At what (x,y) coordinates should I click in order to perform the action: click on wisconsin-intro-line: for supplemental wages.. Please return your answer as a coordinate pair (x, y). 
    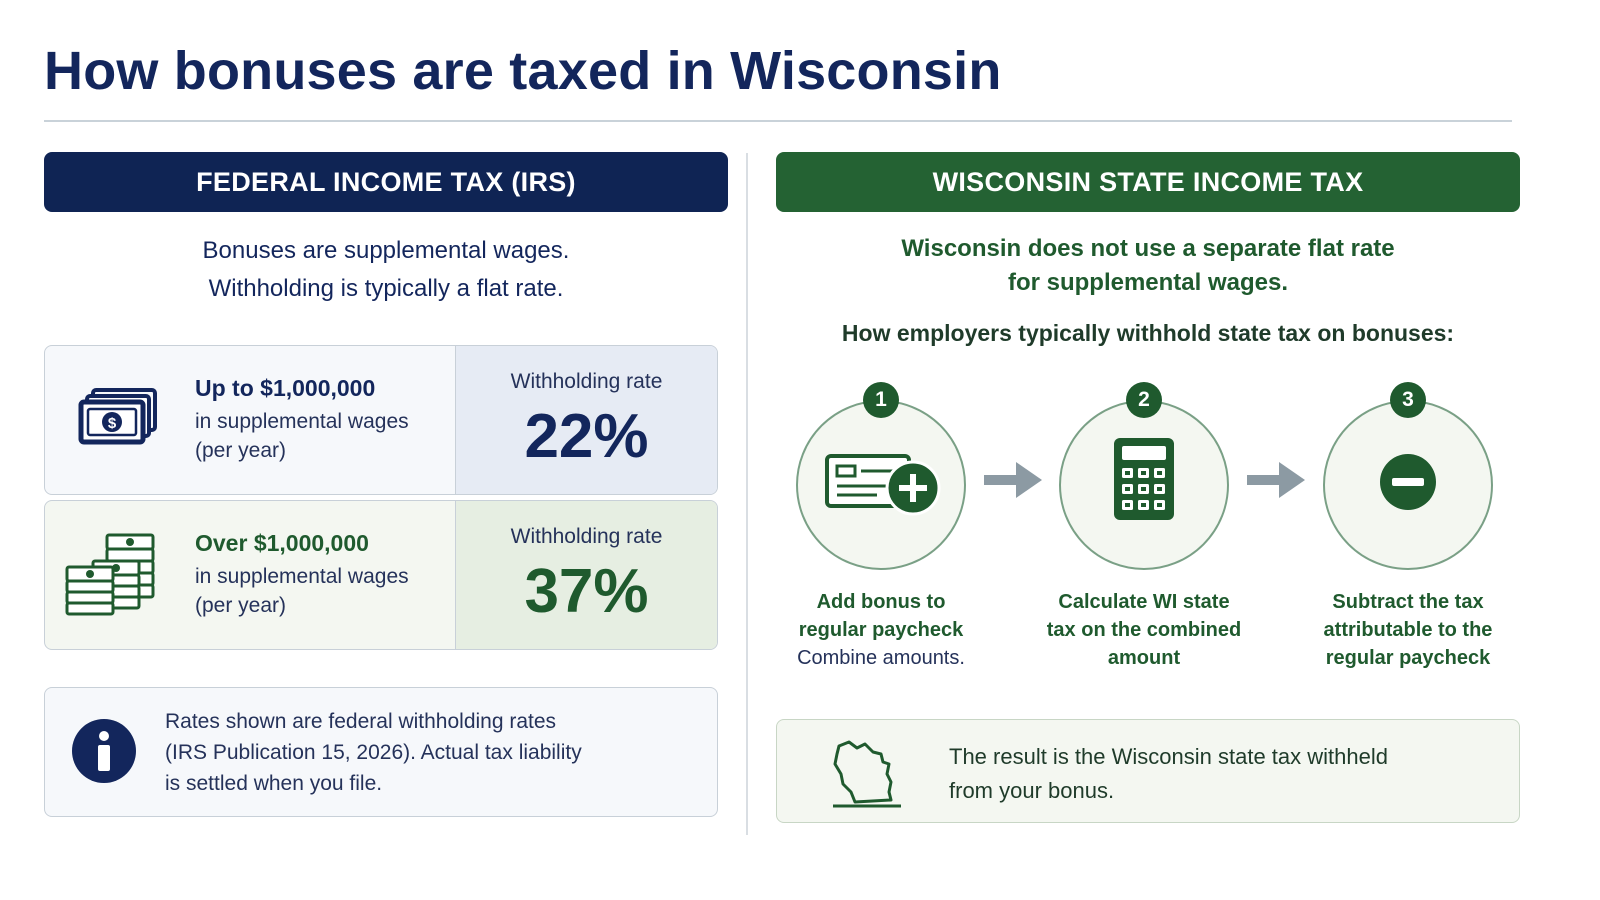
    Looking at the image, I should click on (1148, 282).